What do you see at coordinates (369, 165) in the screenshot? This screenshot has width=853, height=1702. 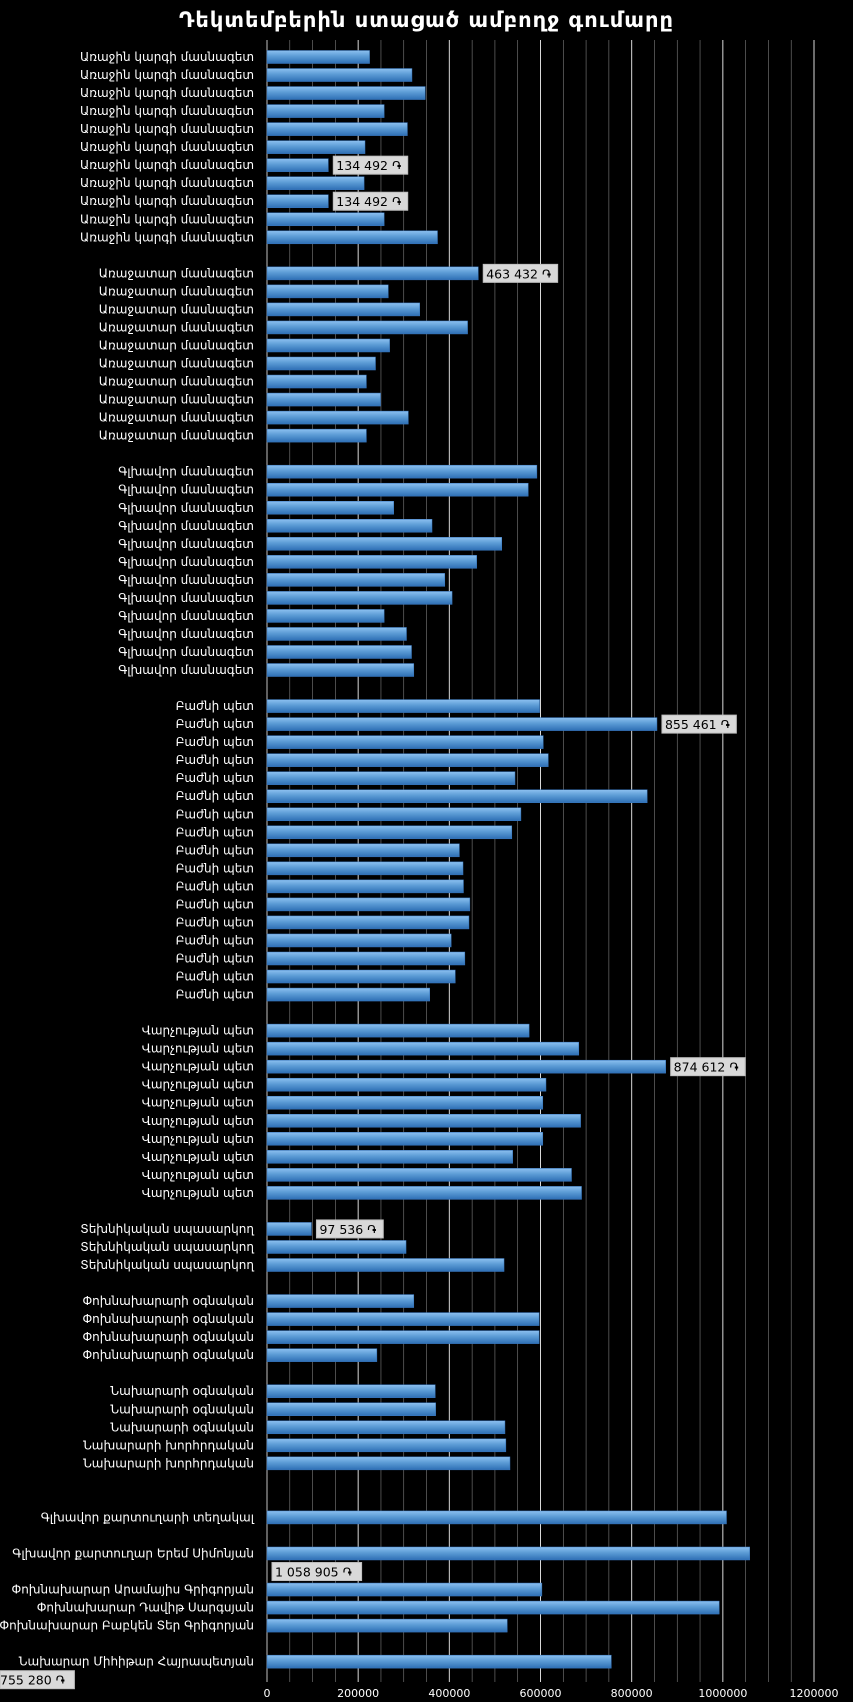 I see `data-label: 134 492 ֏` at bounding box center [369, 165].